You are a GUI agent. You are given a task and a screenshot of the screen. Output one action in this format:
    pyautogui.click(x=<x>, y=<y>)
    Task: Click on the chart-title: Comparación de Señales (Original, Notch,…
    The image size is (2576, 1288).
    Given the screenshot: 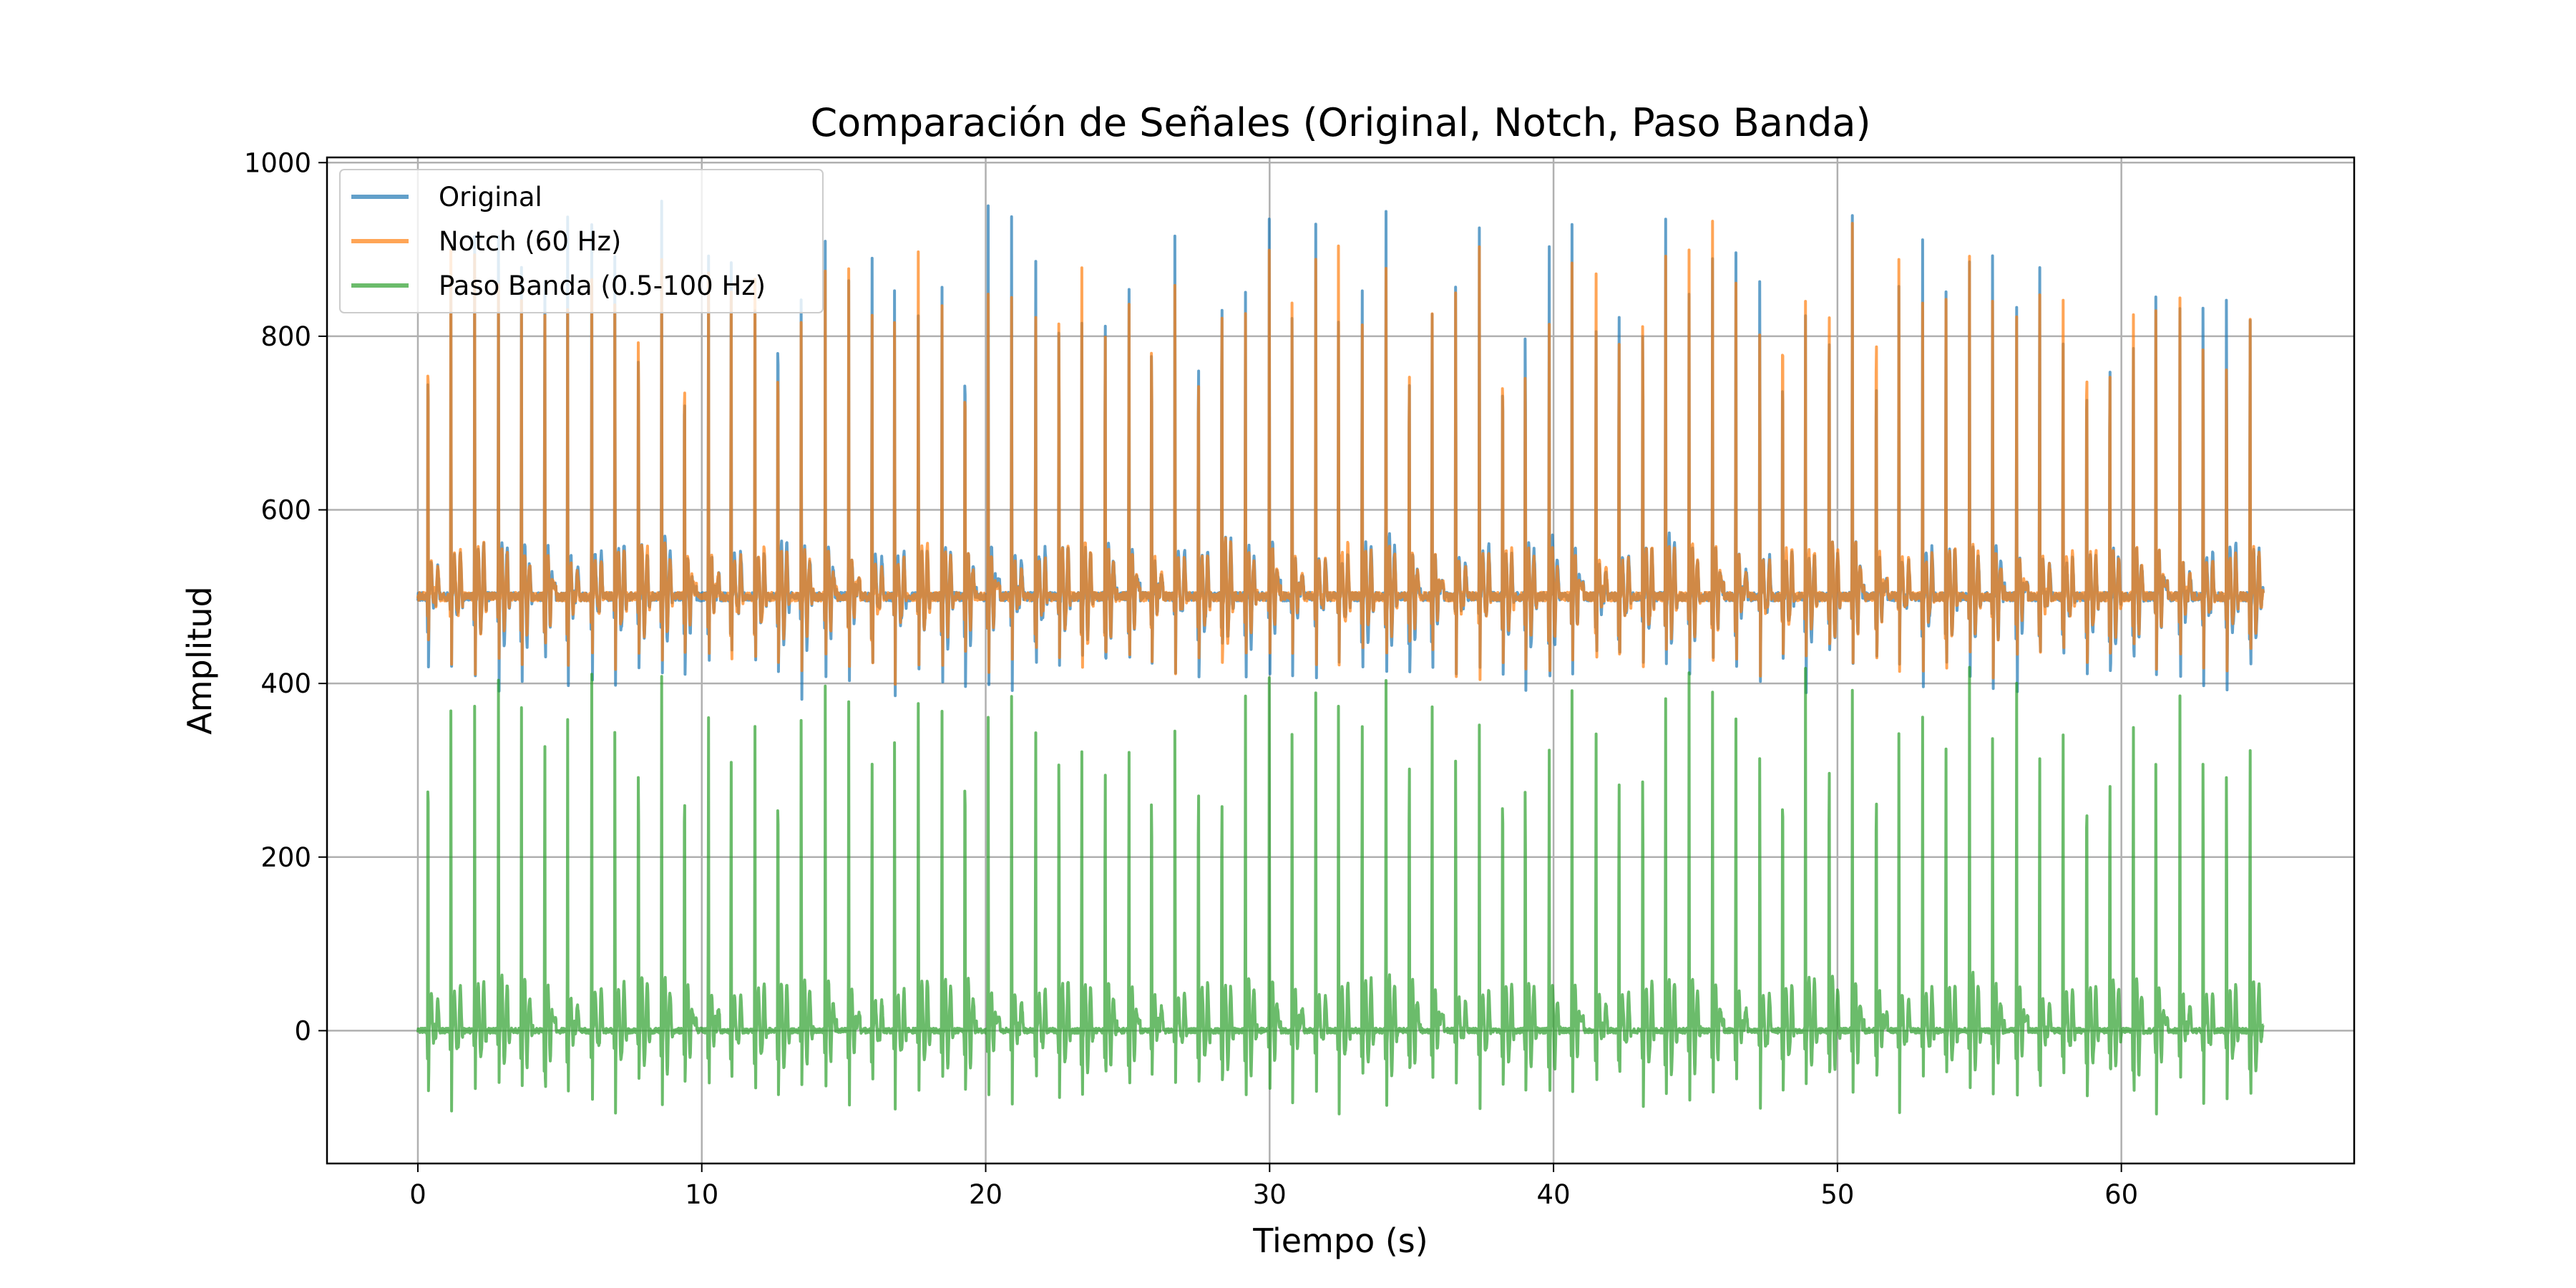 What is the action you would take?
    pyautogui.click(x=1340, y=122)
    